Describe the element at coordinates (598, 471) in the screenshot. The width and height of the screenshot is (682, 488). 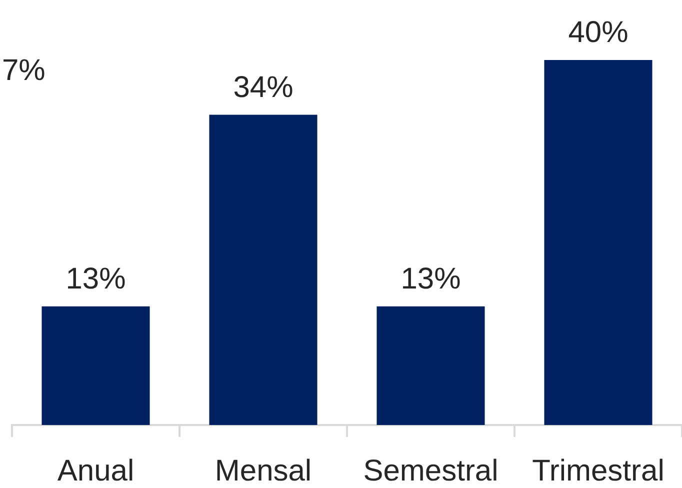
I see `x-tick-label: Trimestral` at that location.